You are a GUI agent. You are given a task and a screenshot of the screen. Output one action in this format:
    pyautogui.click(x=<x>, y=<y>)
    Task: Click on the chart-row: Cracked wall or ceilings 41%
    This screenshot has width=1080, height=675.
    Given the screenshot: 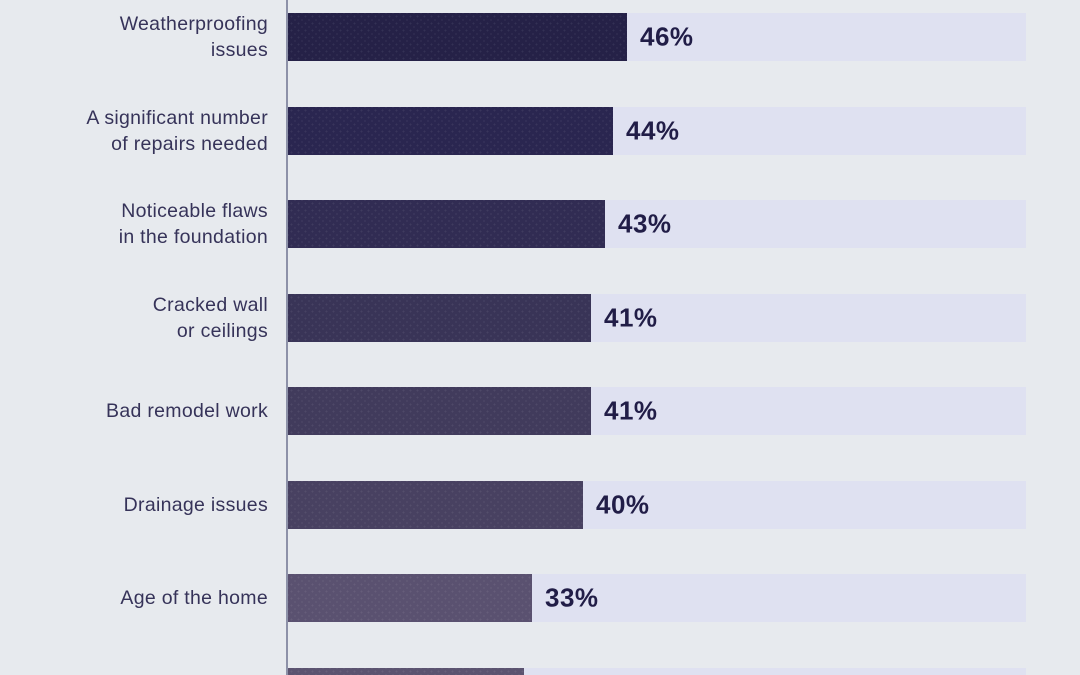 What is the action you would take?
    pyautogui.click(x=540, y=318)
    